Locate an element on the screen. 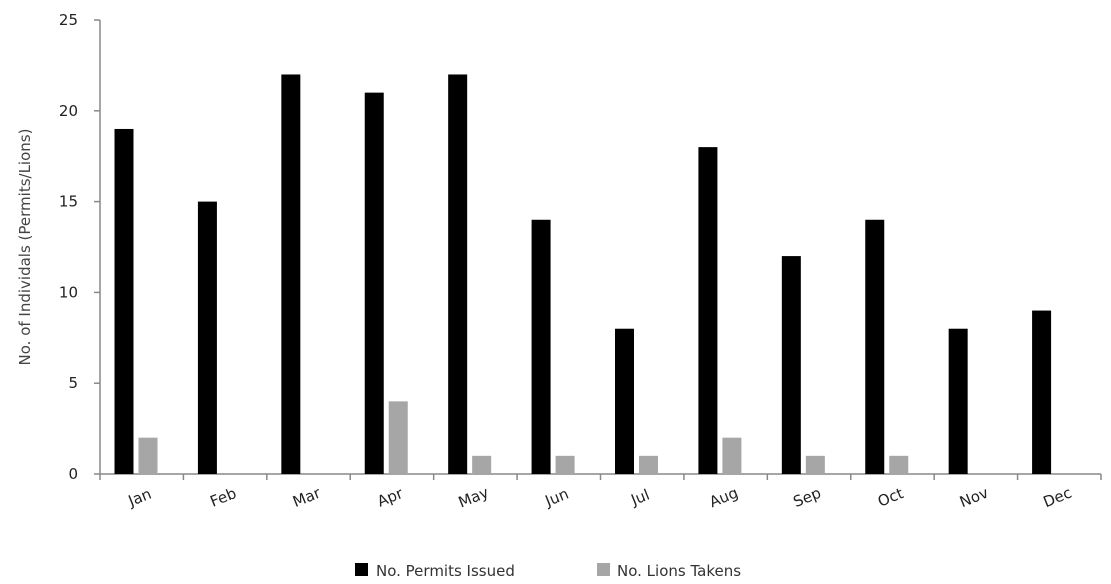 This screenshot has width=1111, height=584. legend: No. Permits Issued No. Lions Takens is located at coordinates (548, 571).